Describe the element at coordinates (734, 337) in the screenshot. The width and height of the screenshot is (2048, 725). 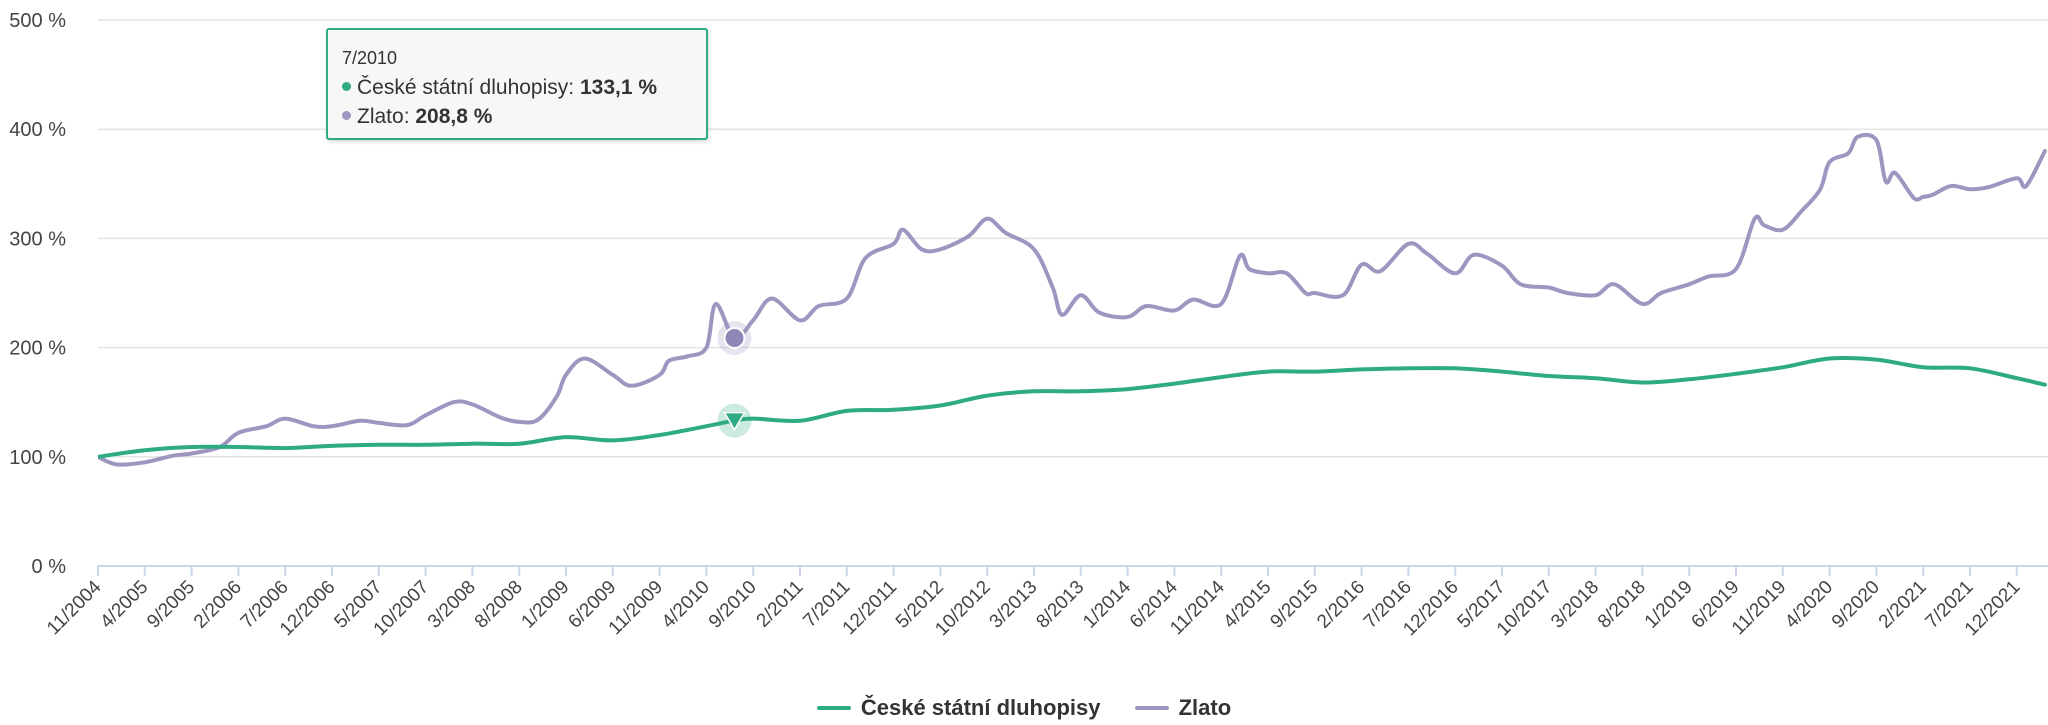
I see `gold-hover-marker` at that location.